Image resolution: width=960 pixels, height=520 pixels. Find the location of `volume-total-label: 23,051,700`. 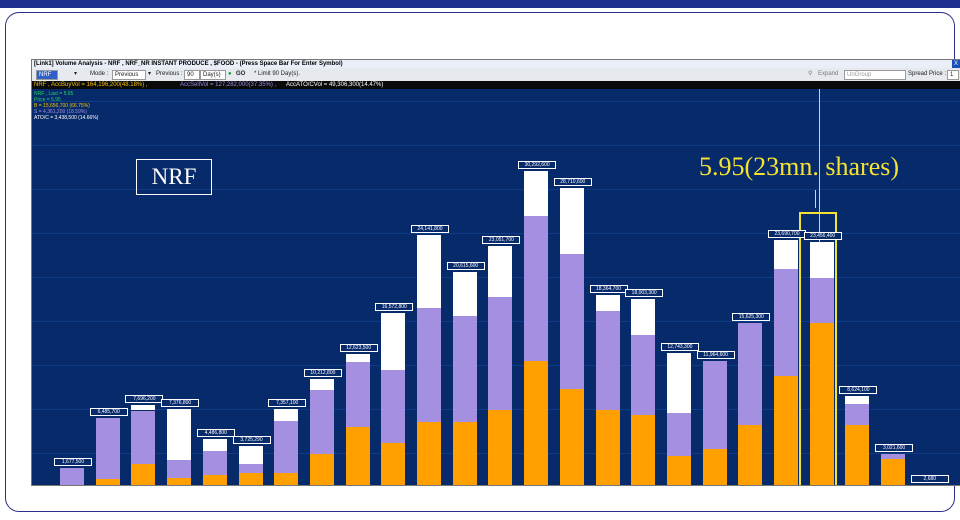

volume-total-label: 23,051,700 is located at coordinates (501, 240).